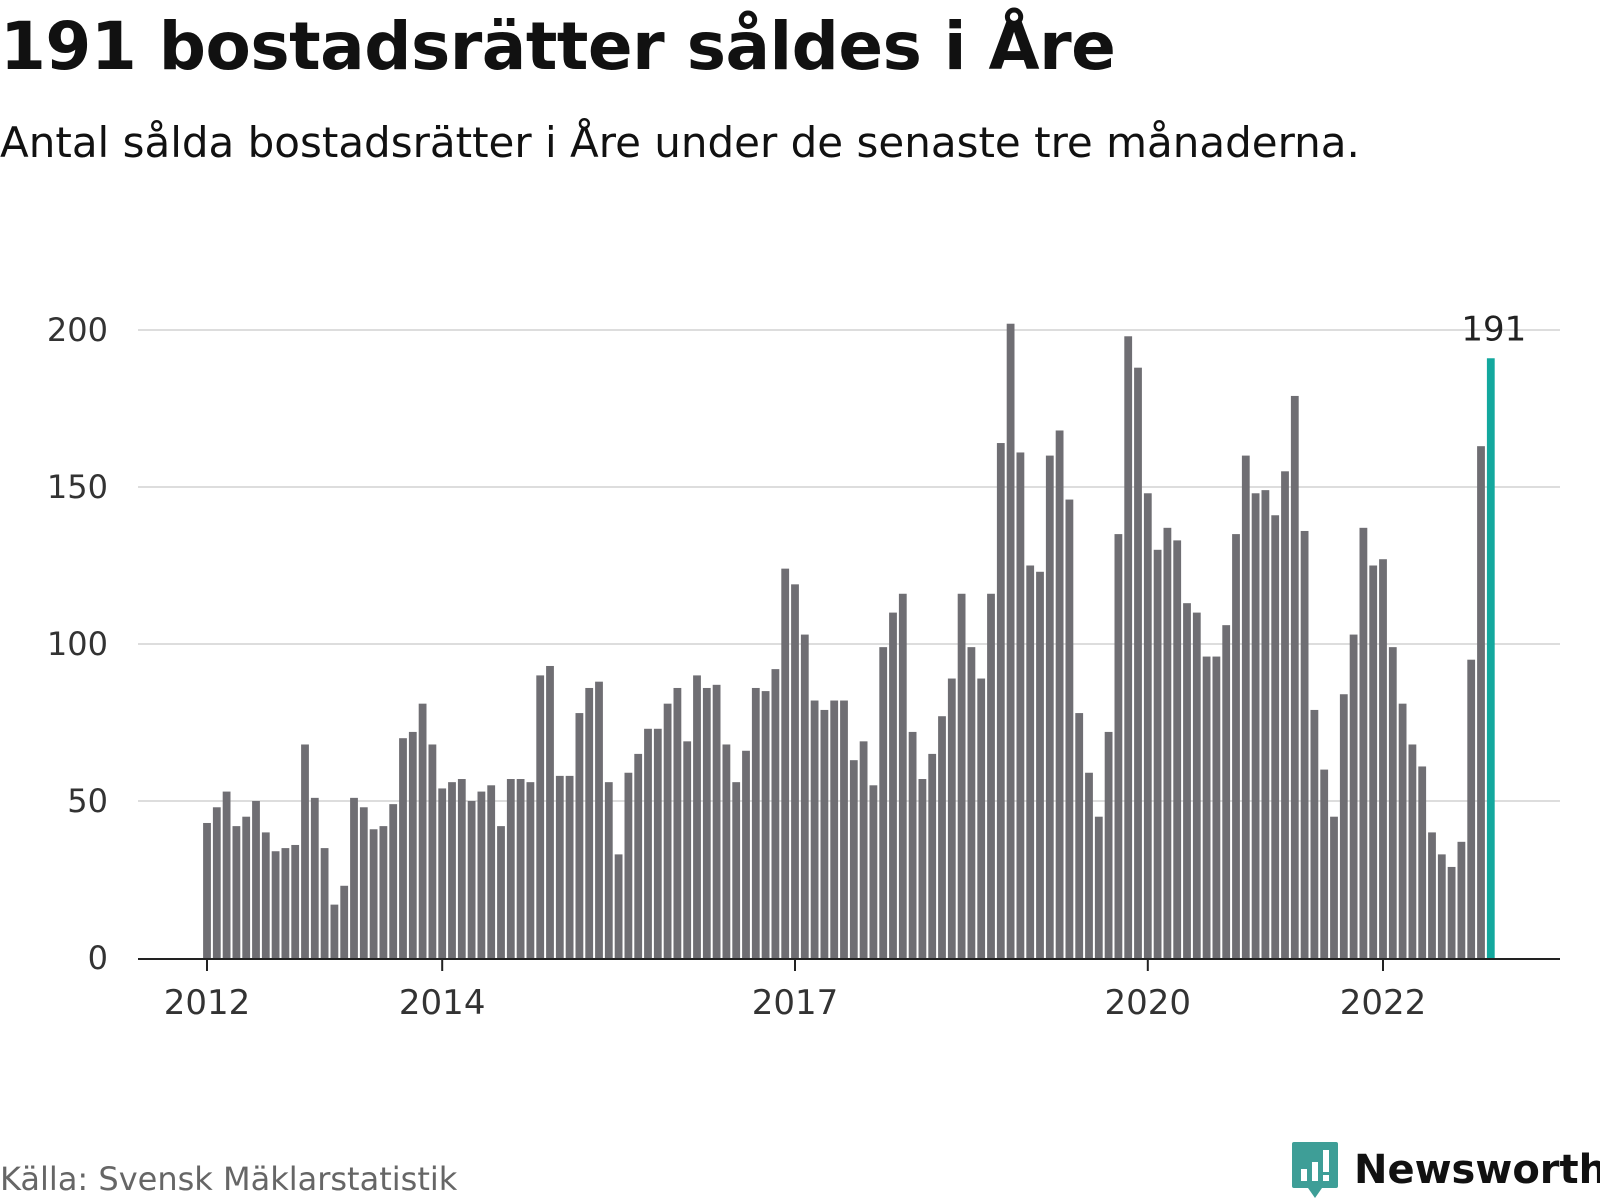 Image resolution: width=1600 pixels, height=1200 pixels. I want to click on x-tick-label-2017: 2017, so click(795, 1003).